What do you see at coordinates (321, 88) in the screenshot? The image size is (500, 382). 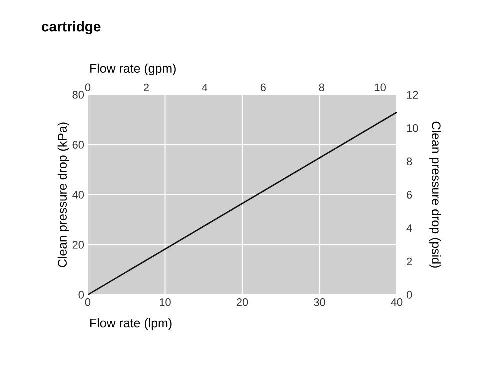 I see `x2-tick-label: 8` at bounding box center [321, 88].